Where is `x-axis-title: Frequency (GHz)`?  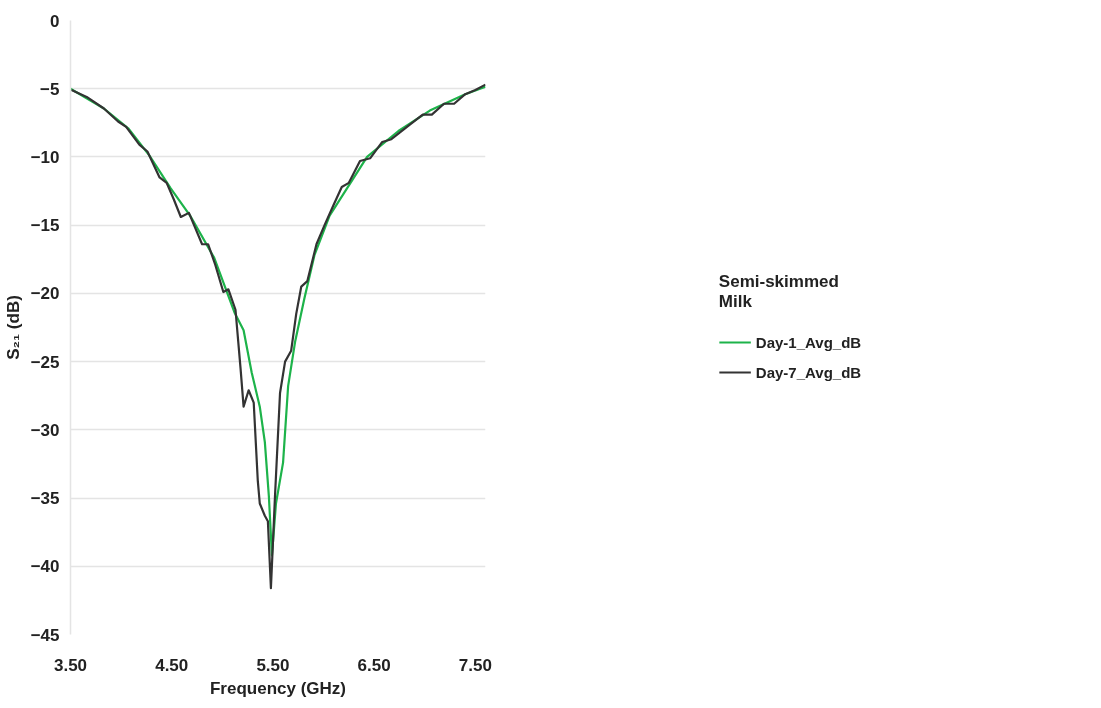
x-axis-title: Frequency (GHz) is located at coordinates (278, 688).